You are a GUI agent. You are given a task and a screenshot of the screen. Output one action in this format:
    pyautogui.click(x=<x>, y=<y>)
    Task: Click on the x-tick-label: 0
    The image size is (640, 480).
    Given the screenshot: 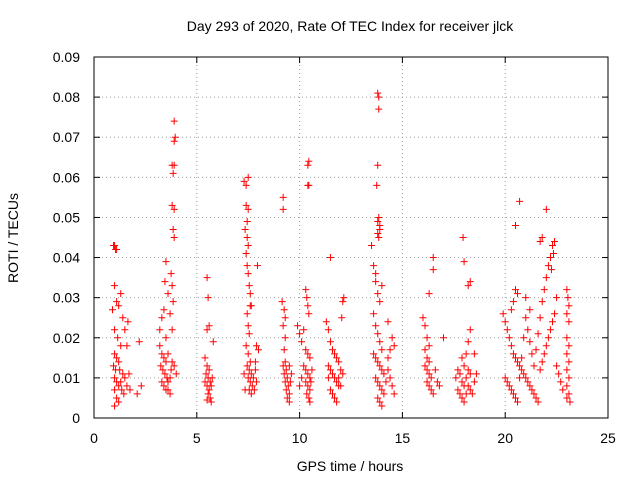 What is the action you would take?
    pyautogui.click(x=94, y=438)
    